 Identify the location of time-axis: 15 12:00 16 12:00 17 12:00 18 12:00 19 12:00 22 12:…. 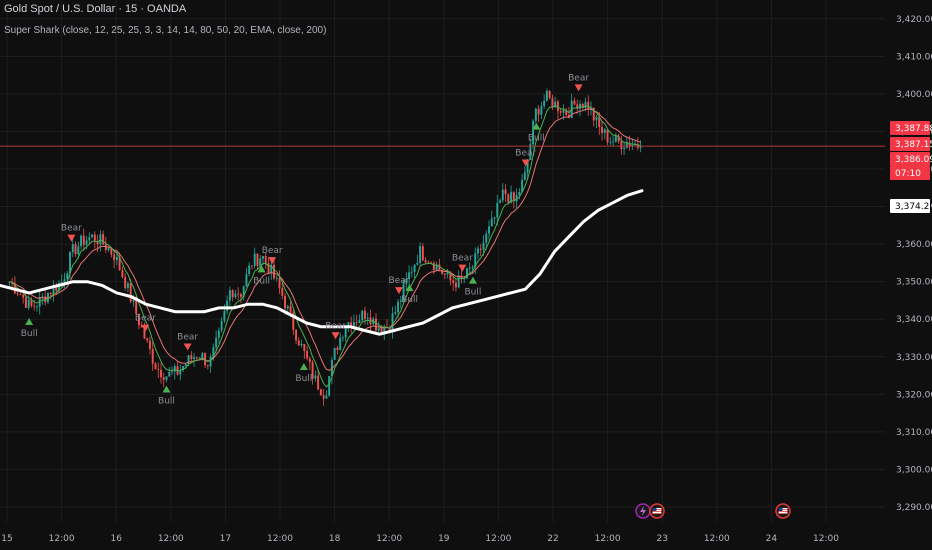
(420, 539).